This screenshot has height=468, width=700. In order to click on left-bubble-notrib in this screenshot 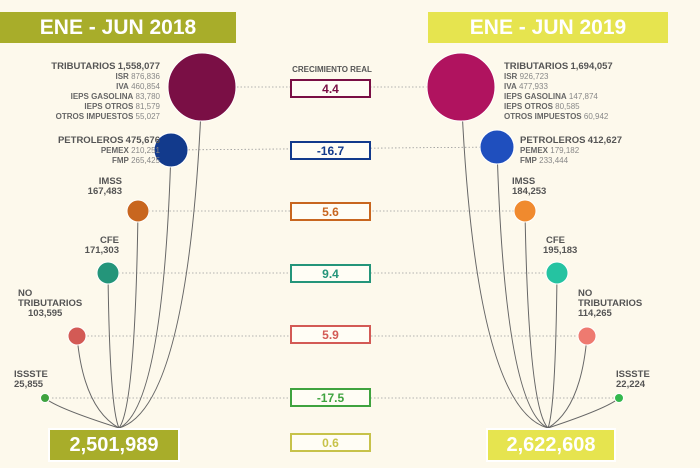, I will do `click(77, 336)`.